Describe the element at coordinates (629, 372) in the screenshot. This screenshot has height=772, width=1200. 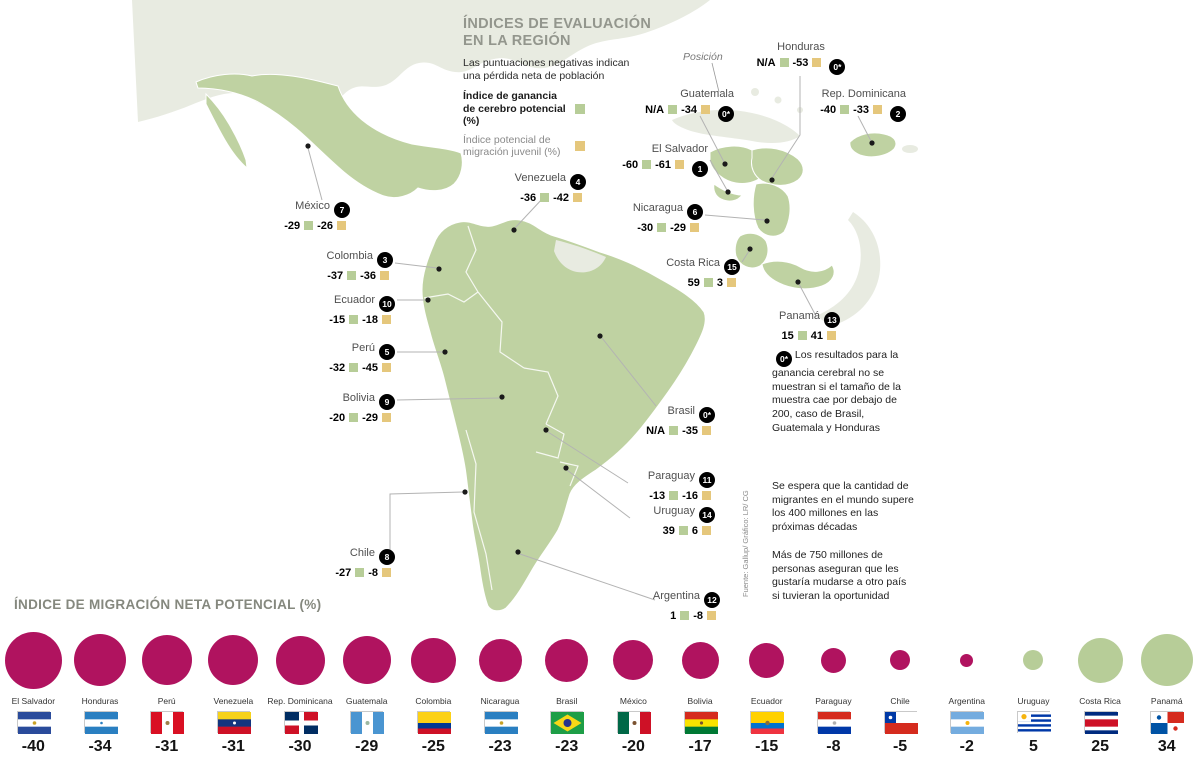
I see `leader-line-brasil` at that location.